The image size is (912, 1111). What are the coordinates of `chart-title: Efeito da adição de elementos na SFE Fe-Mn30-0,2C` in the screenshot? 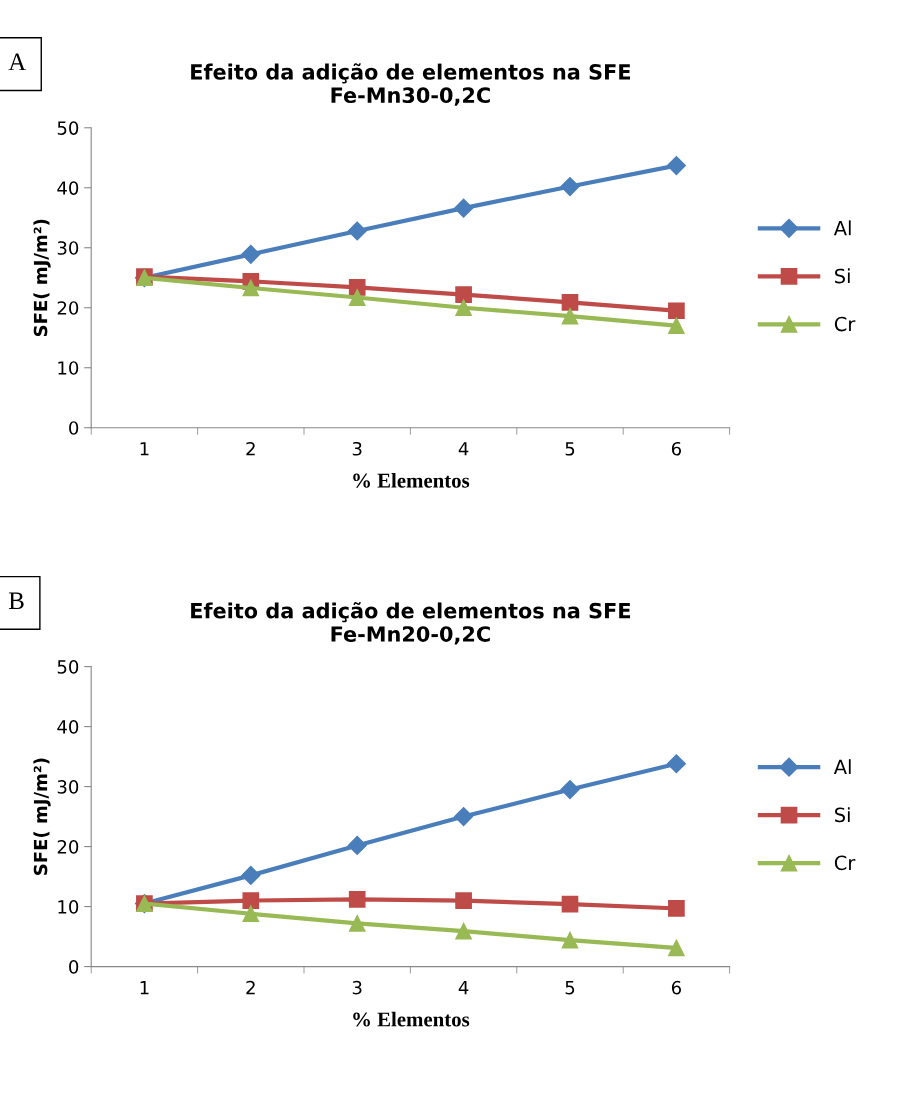 It's located at (411, 84).